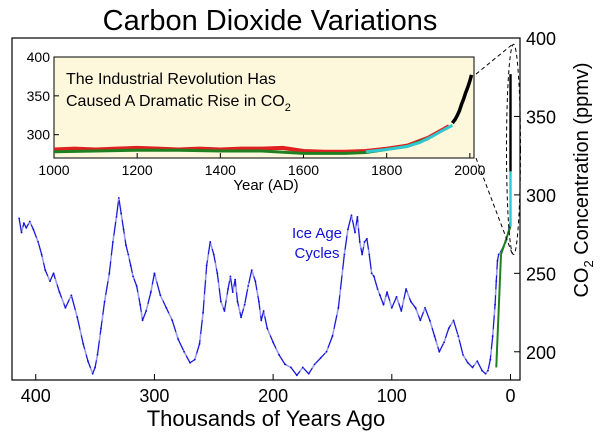 Image resolution: width=600 pixels, height=441 pixels. I want to click on modern-rise-series, so click(503, 221).